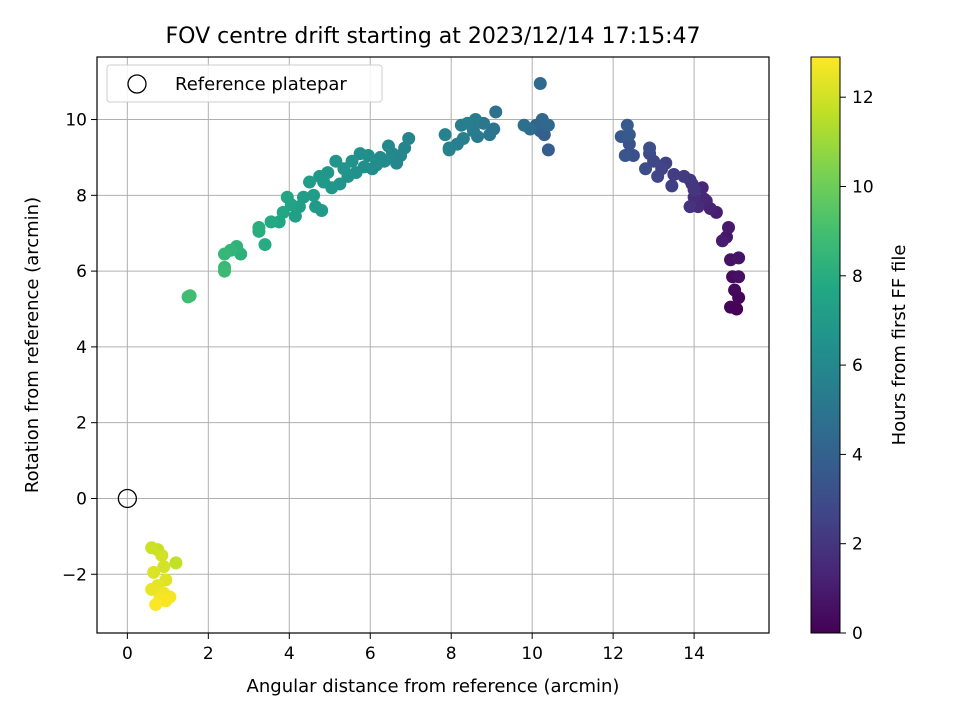 This screenshot has height=720, width=960. What do you see at coordinates (208, 654) in the screenshot?
I see `x-tick-label: 2` at bounding box center [208, 654].